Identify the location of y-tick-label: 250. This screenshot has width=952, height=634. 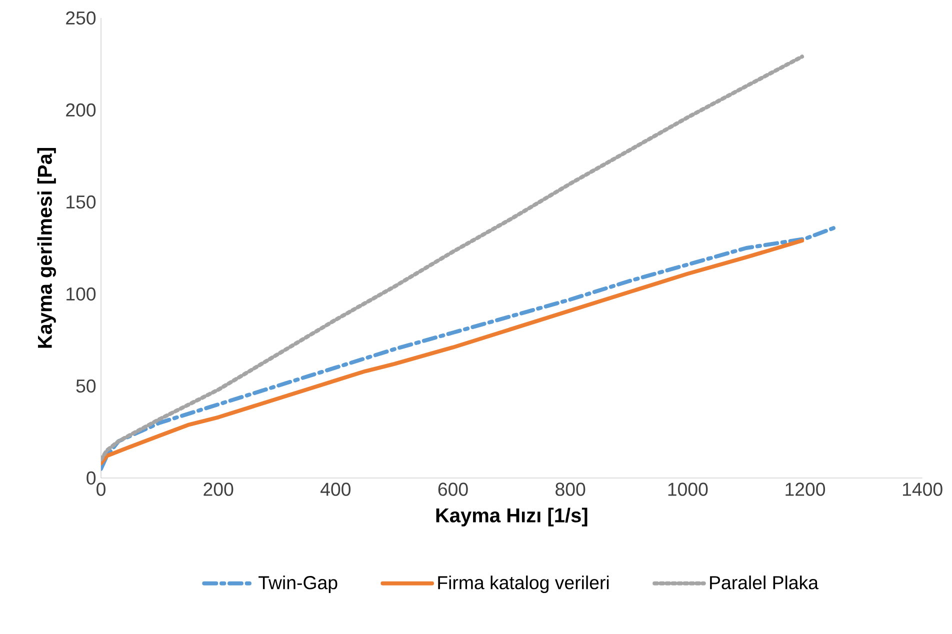
(81, 18).